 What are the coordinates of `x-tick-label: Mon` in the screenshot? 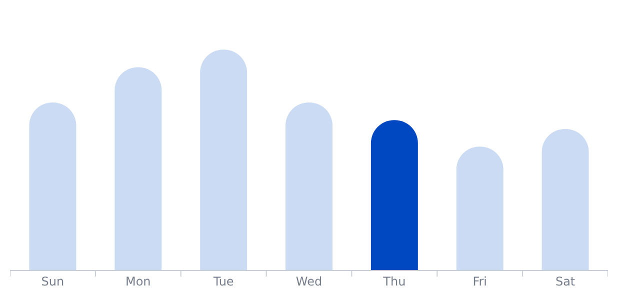 It's located at (138, 281).